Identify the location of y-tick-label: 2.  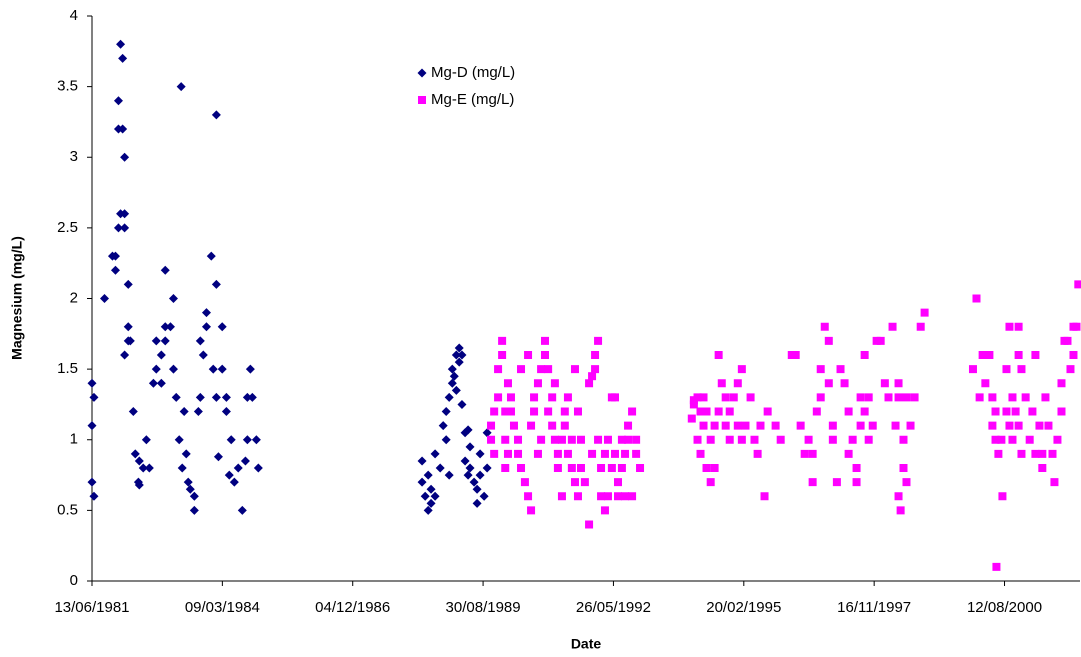
(74, 297).